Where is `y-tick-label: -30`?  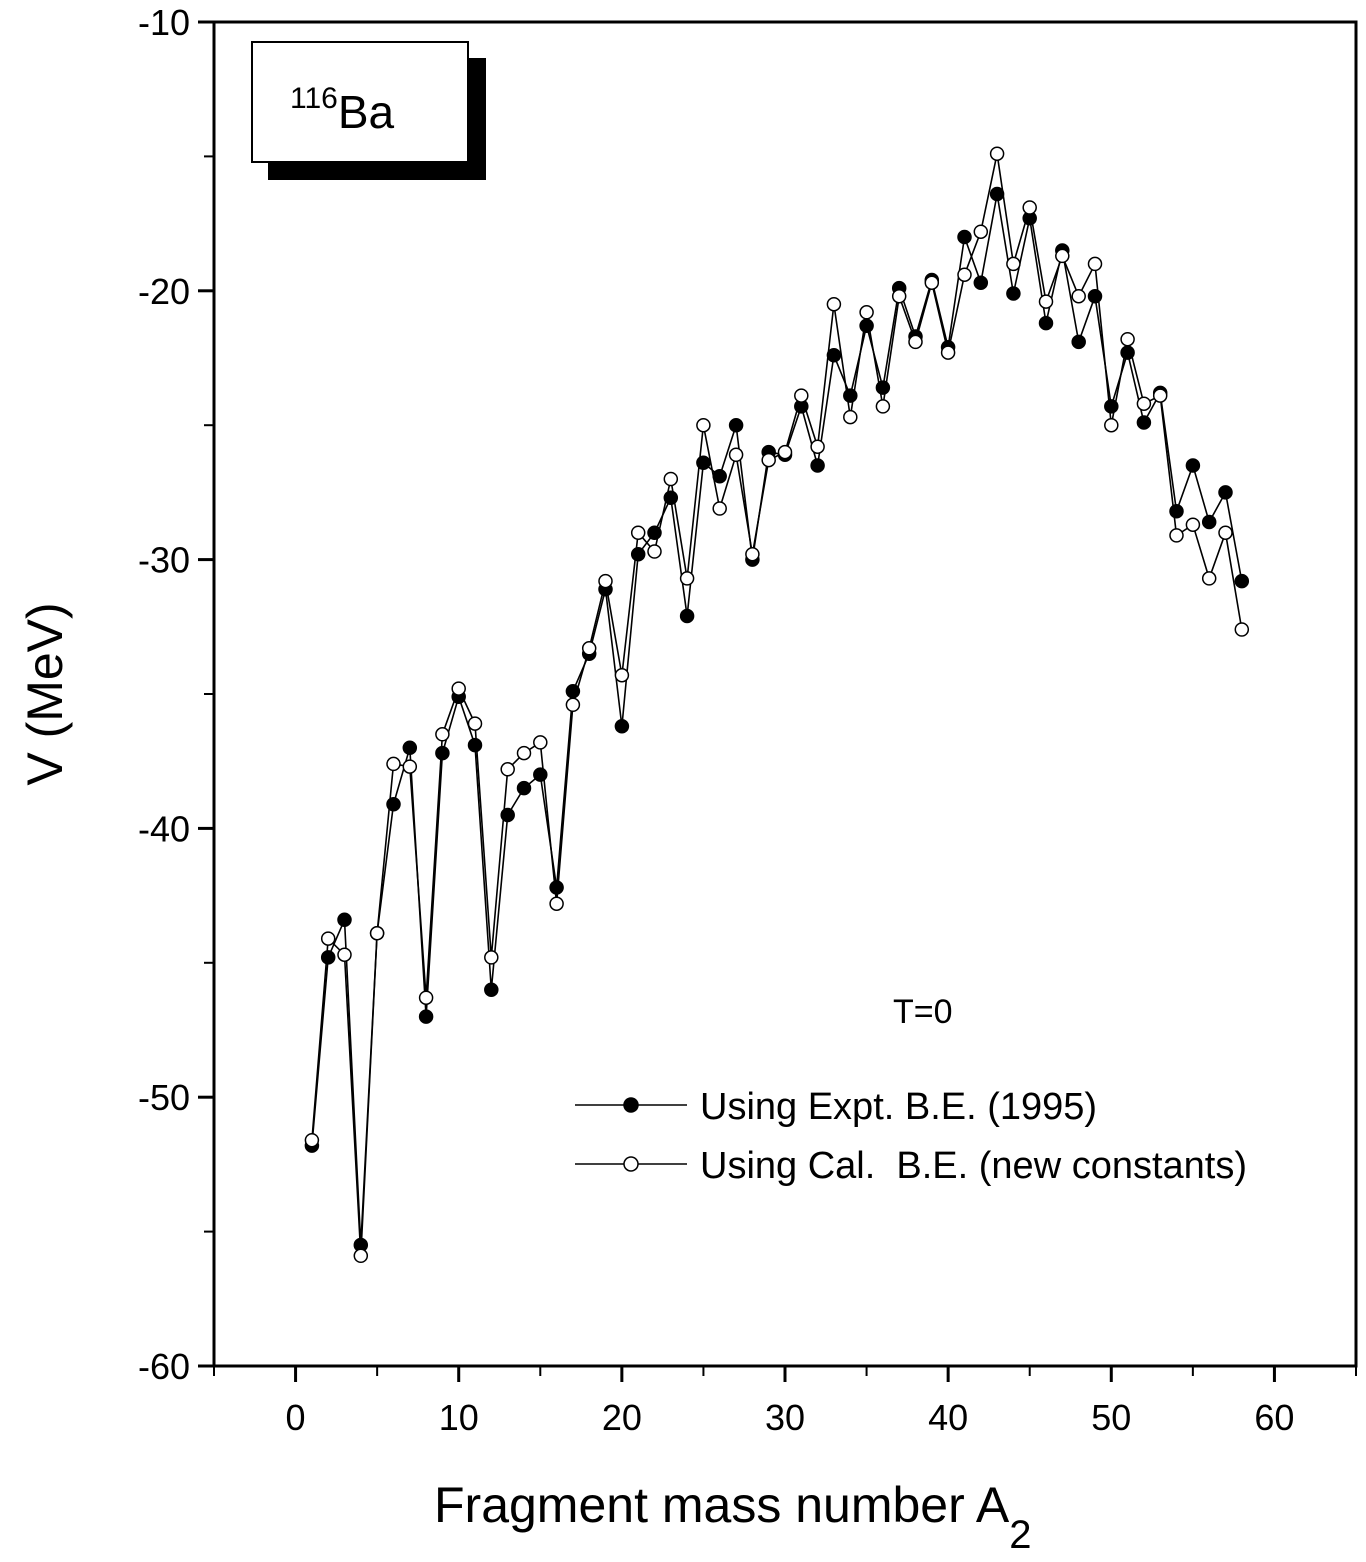 y-tick-label: -30 is located at coordinates (164, 560).